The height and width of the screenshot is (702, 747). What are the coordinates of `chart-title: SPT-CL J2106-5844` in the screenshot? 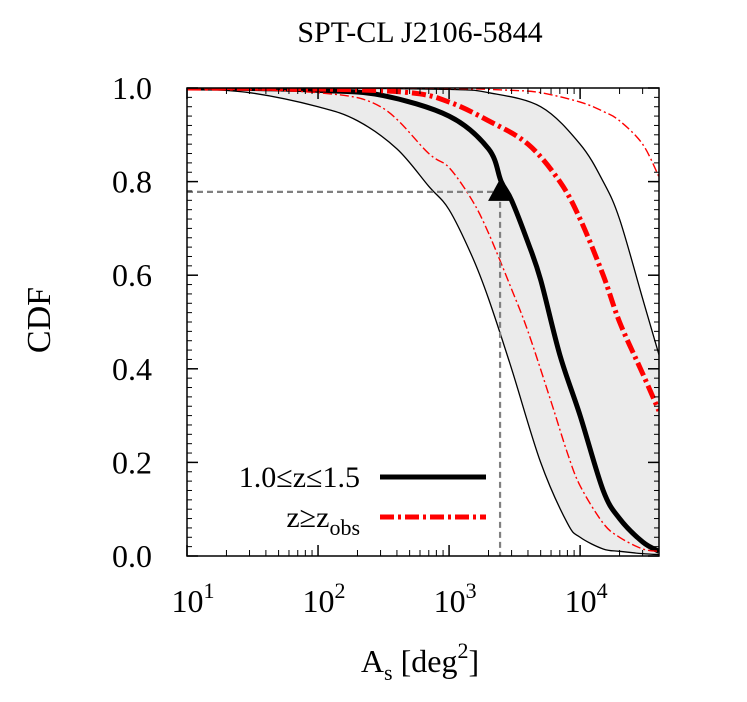 It's located at (419, 32).